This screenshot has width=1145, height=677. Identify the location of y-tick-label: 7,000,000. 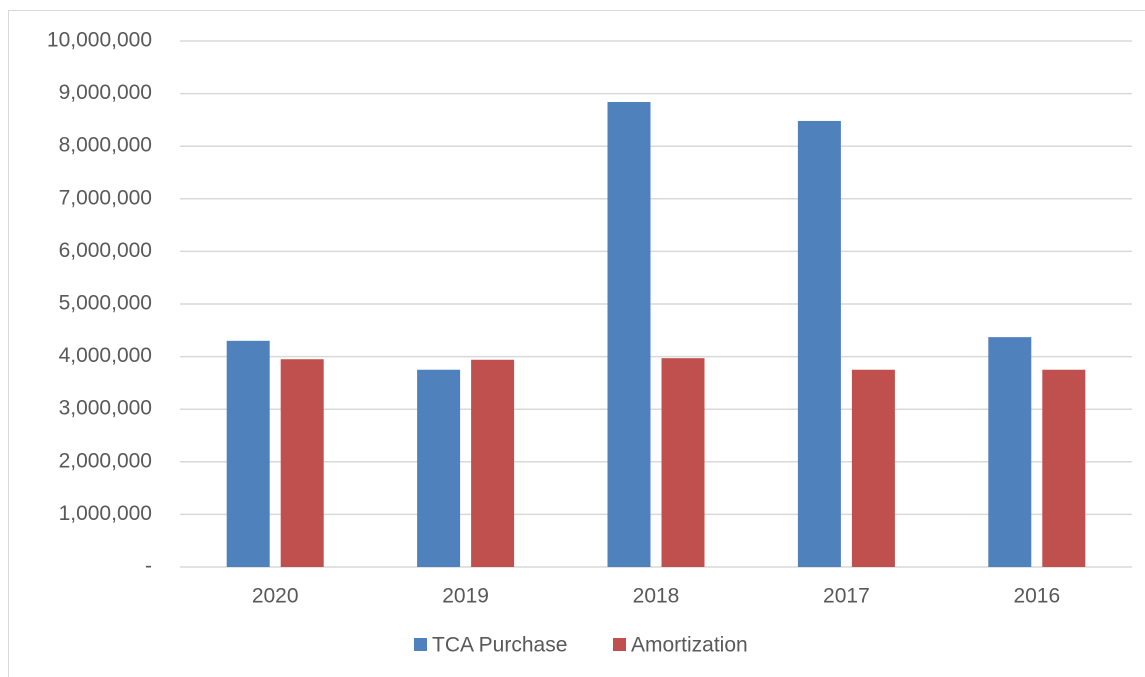
(105, 197).